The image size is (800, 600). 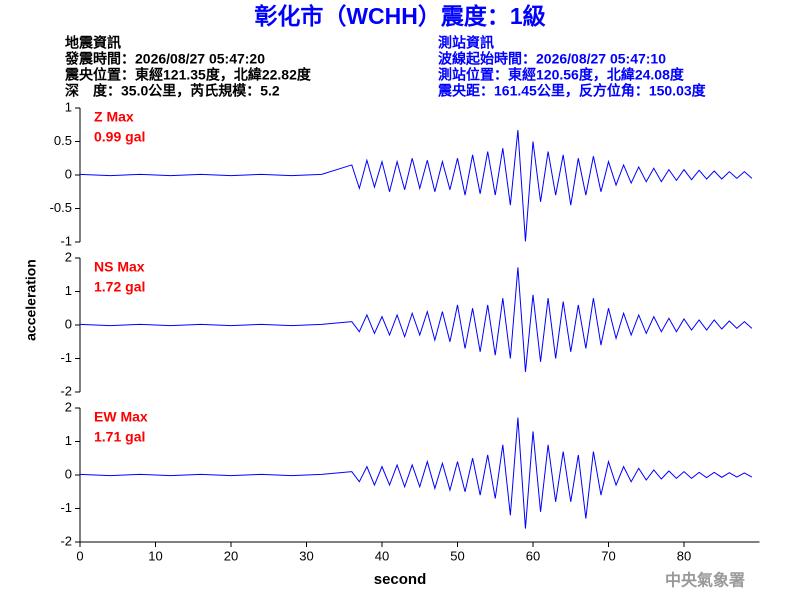 I want to click on annotation: NS Max, so click(x=119, y=267).